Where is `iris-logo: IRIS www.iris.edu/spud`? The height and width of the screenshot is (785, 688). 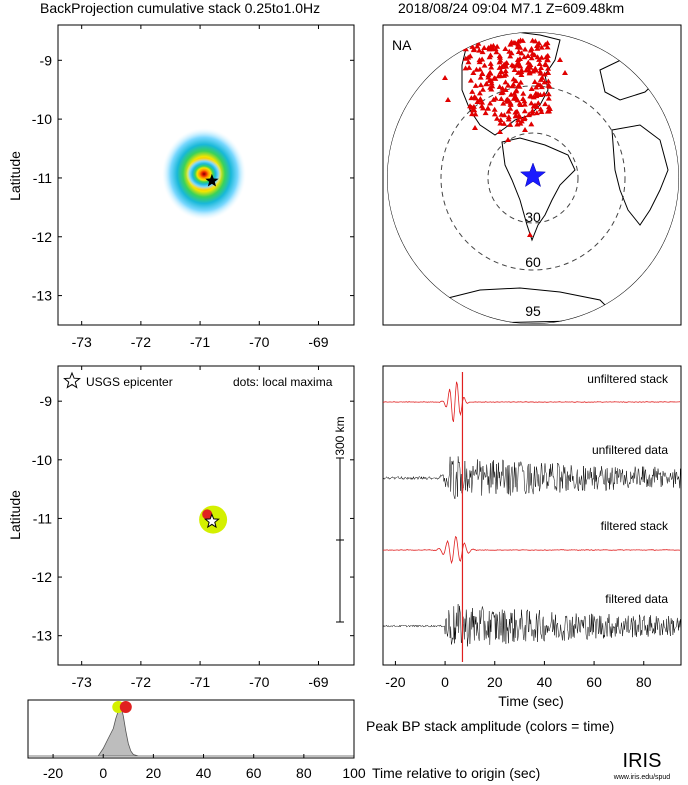
iris-logo: IRIS www.iris.edu/spud is located at coordinates (642, 765).